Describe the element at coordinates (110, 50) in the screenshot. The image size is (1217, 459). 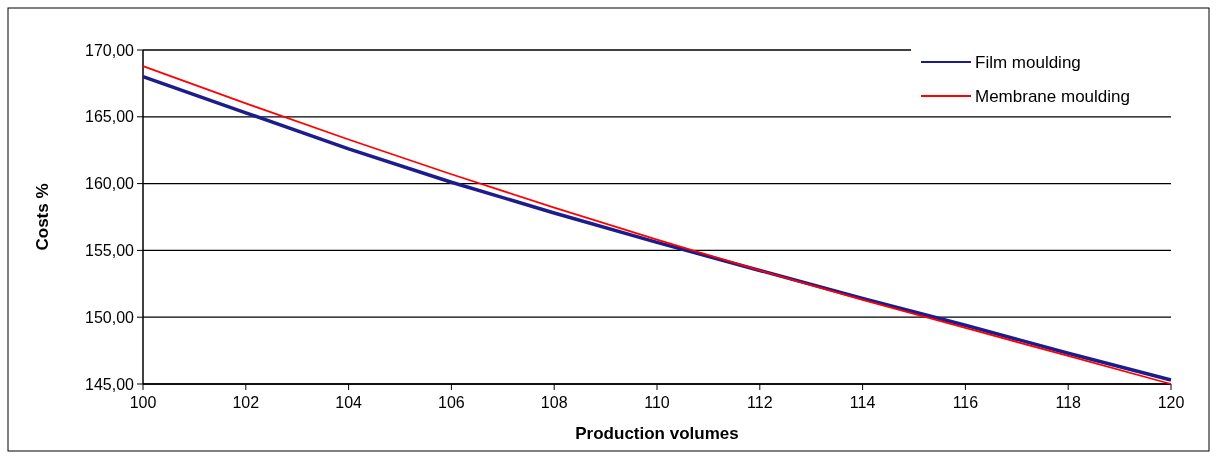
I see `y-tick-label: 170,00` at that location.